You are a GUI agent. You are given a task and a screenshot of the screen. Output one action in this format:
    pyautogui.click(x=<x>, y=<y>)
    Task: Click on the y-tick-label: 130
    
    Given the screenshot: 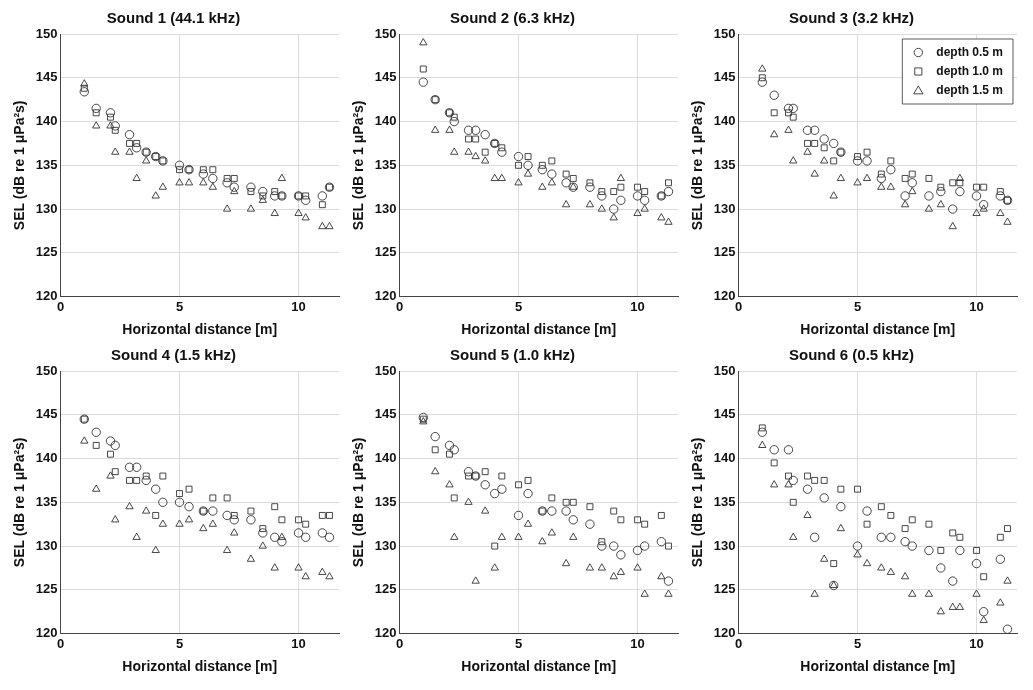 What is the action you would take?
    pyautogui.click(x=385, y=545)
    